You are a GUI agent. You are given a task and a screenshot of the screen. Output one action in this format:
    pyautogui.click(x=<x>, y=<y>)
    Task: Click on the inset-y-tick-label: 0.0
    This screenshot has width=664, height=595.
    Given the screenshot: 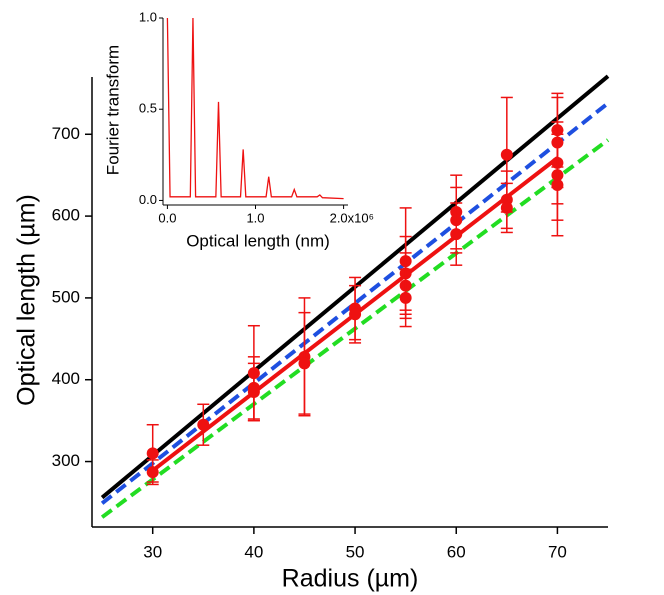 What is the action you would take?
    pyautogui.click(x=148, y=199)
    